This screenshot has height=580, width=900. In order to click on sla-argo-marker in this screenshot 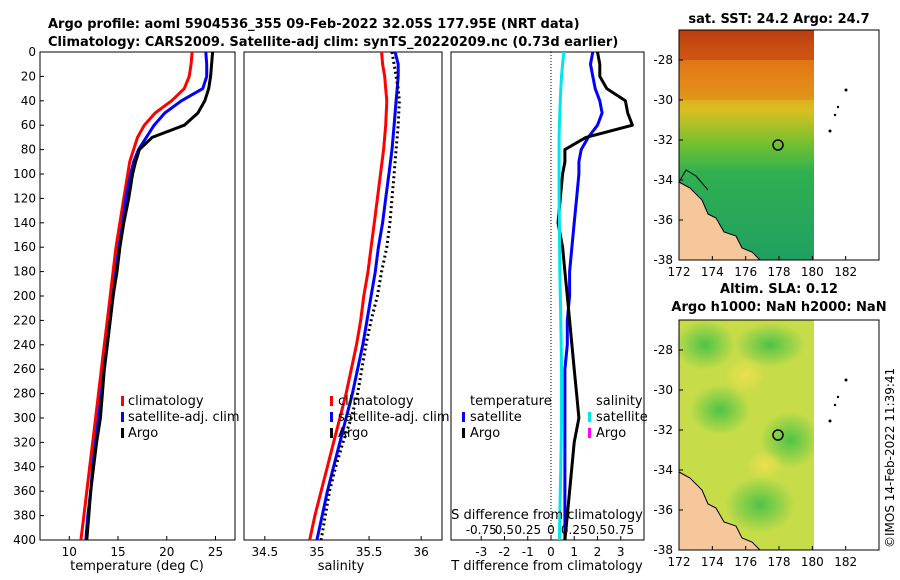, I will do `click(778, 435)`.